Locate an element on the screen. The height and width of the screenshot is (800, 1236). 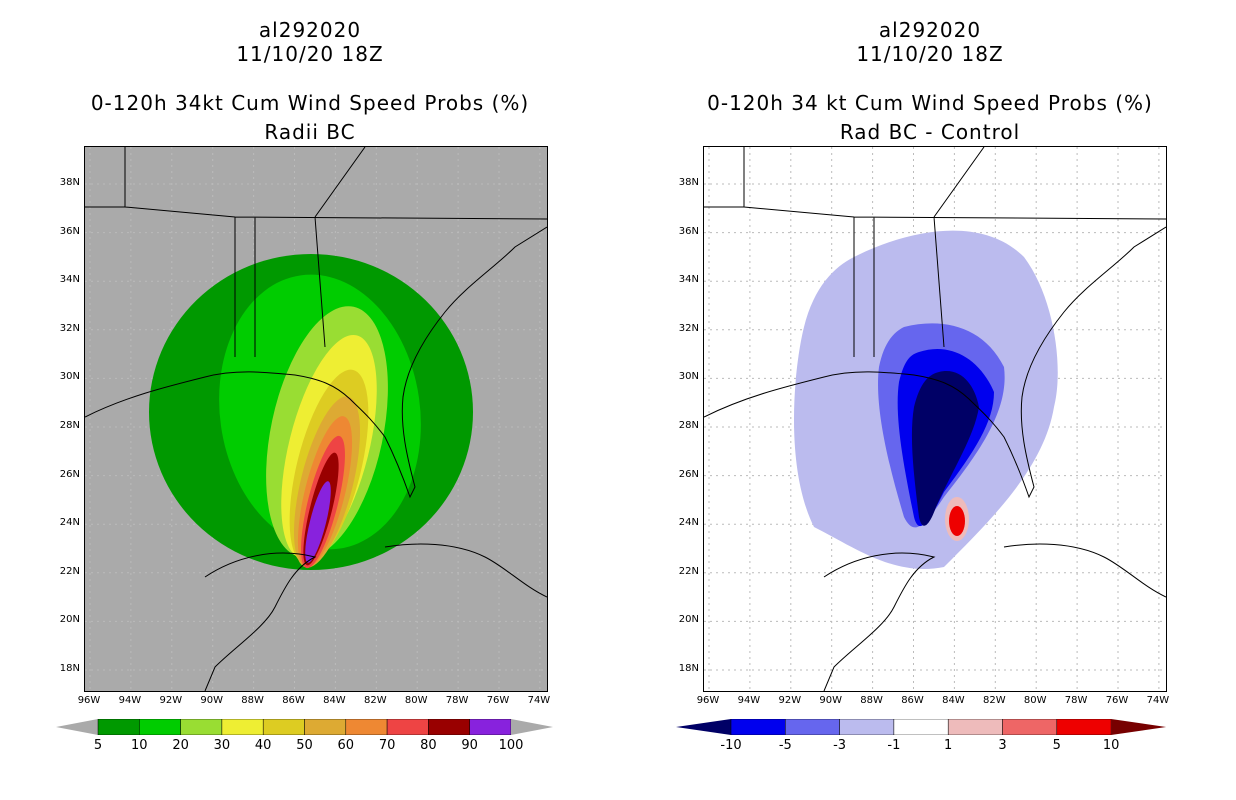
lat-label: 38N is located at coordinates (688, 182).